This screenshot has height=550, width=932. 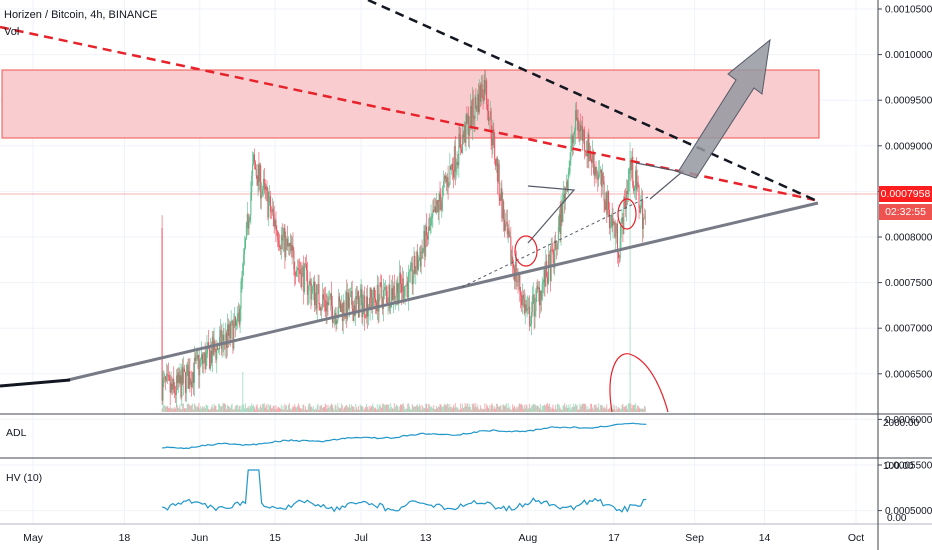 I want to click on resistance-zone, so click(x=410, y=104).